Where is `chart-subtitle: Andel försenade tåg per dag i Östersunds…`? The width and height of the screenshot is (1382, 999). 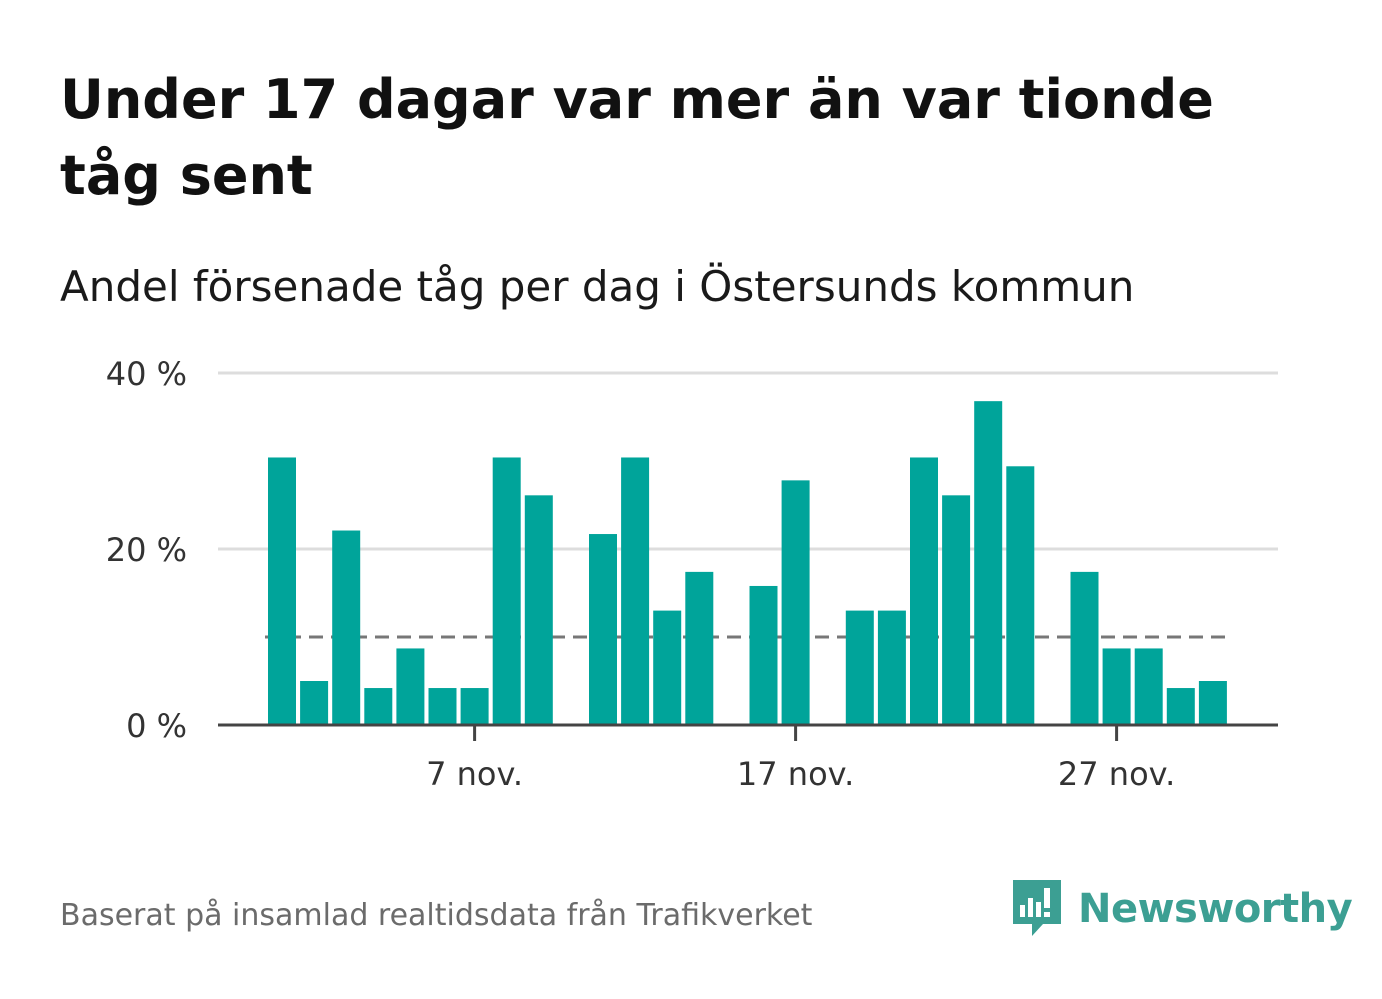
chart-subtitle: Andel försenade tåg per dag i Östersunds… is located at coordinates (597, 286).